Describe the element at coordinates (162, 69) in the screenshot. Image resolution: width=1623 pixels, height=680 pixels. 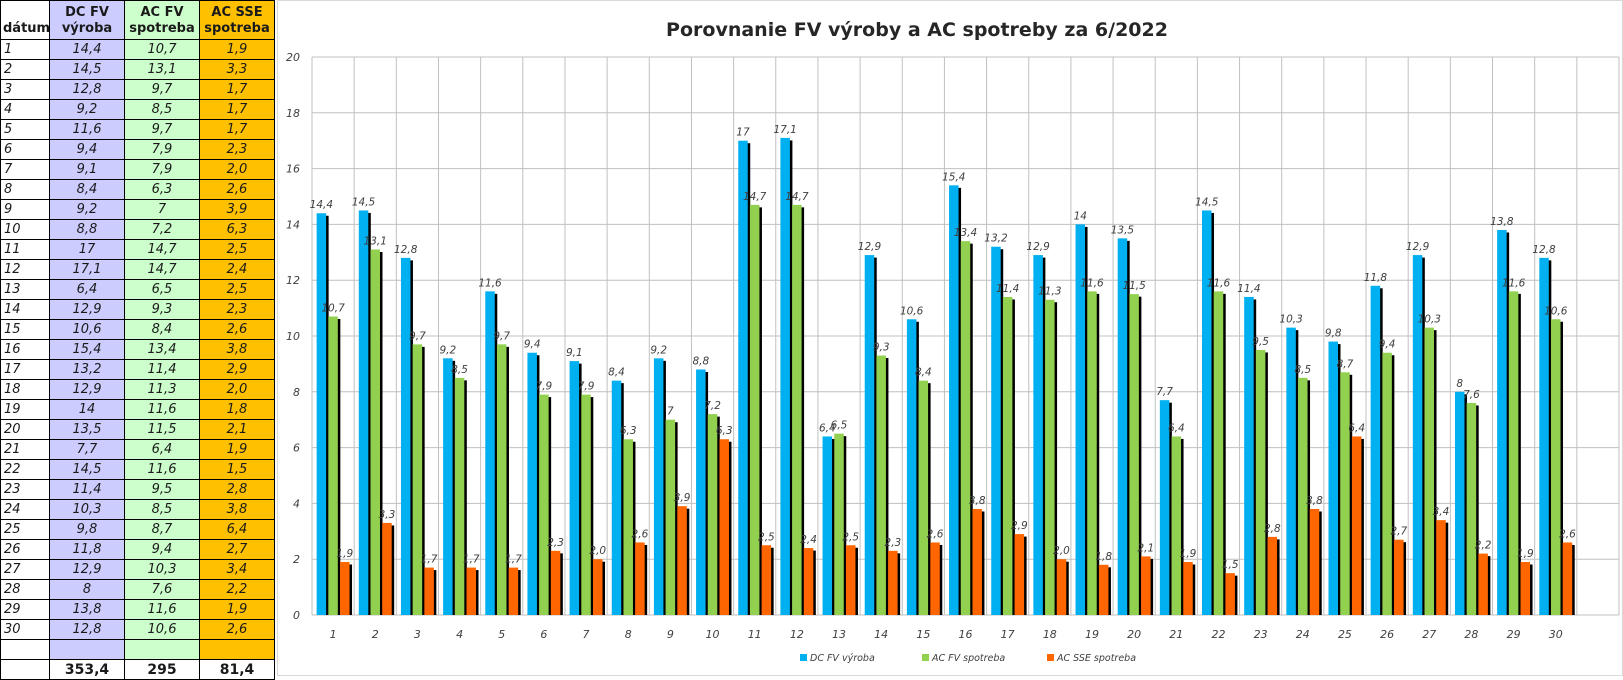
I see `cell-ac-fv-spotreba: 13,1` at that location.